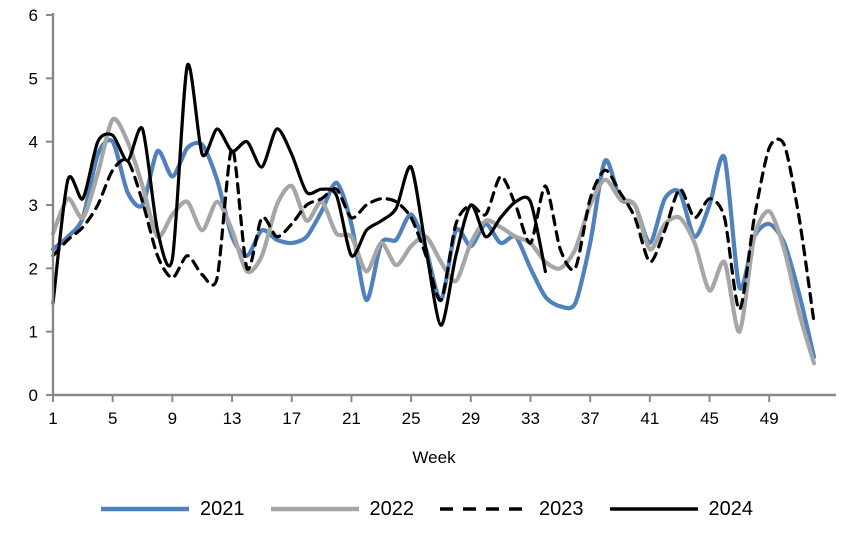 The width and height of the screenshot is (852, 536). I want to click on legend-line-glyph-2021, so click(145, 509).